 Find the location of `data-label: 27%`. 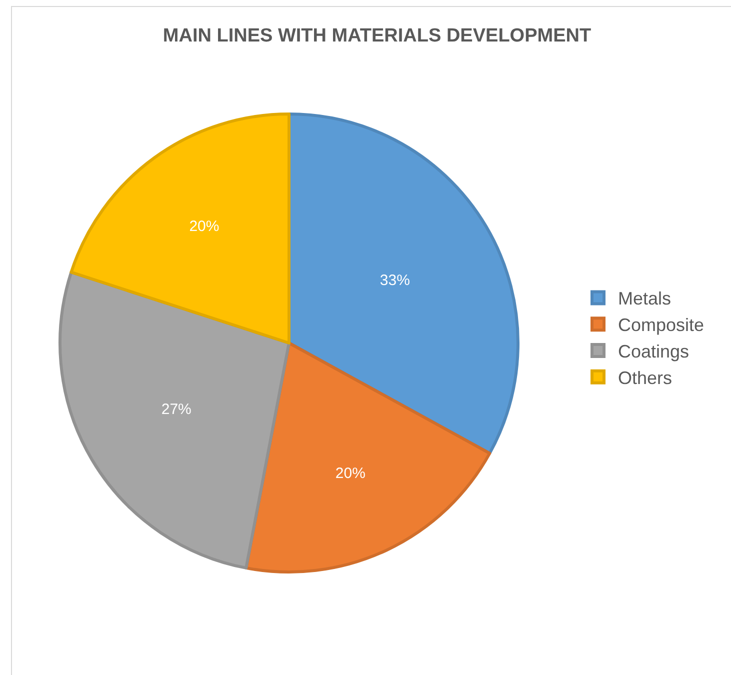

data-label: 27% is located at coordinates (176, 409).